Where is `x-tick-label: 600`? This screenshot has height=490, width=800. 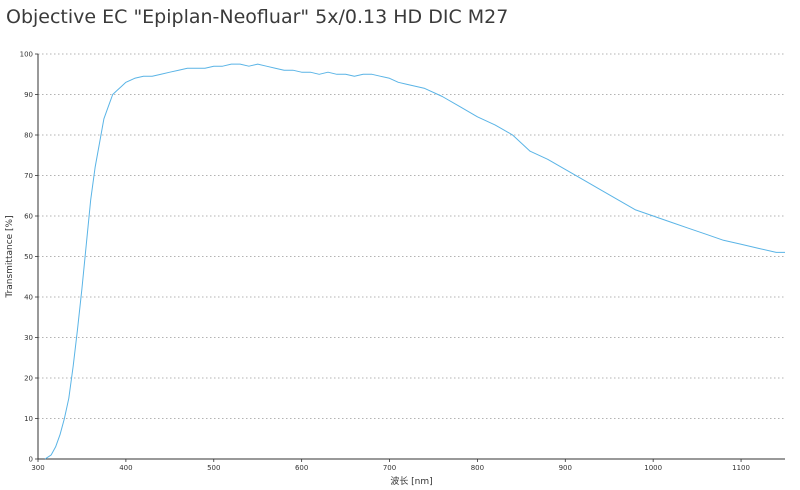
x-tick-label: 600 is located at coordinates (301, 468).